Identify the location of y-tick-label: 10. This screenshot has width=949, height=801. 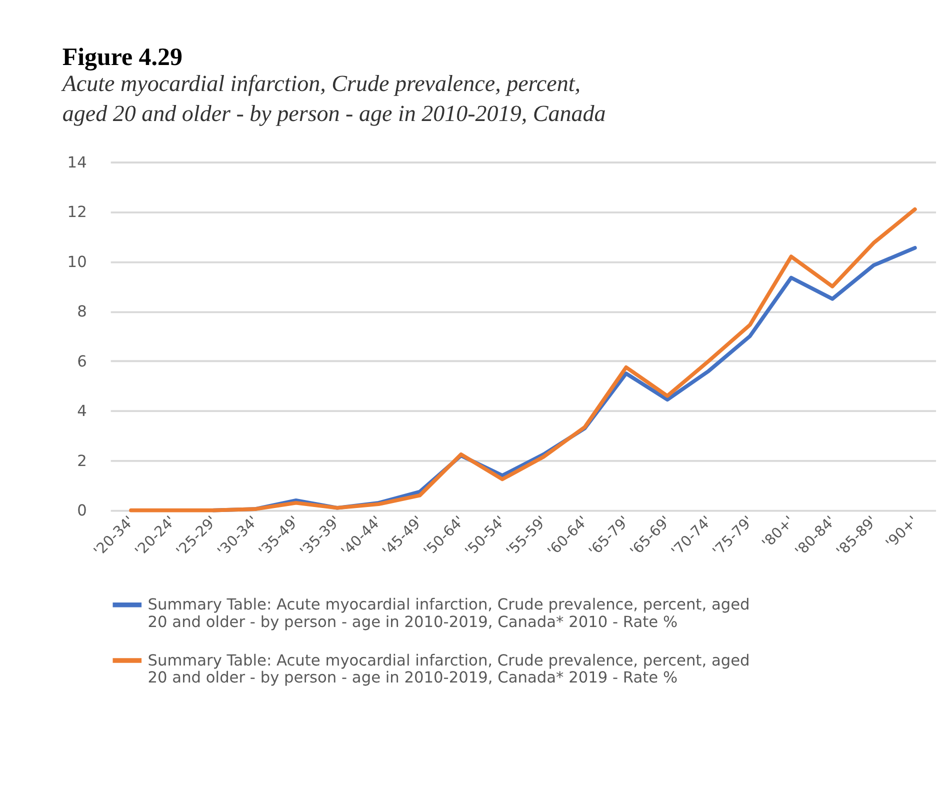
(77, 261).